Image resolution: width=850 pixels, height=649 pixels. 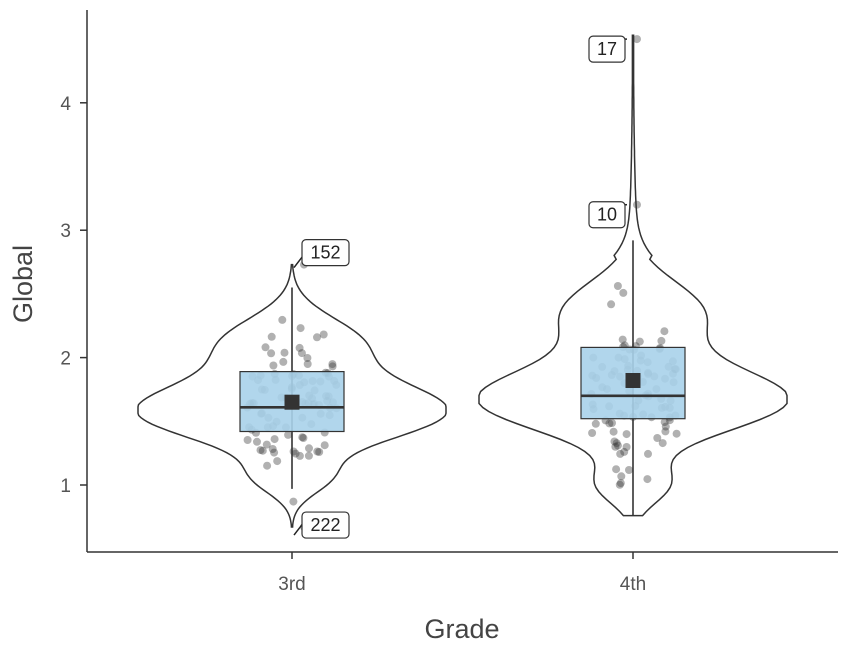 What do you see at coordinates (292, 402) in the screenshot?
I see `mean-marker-3rd` at bounding box center [292, 402].